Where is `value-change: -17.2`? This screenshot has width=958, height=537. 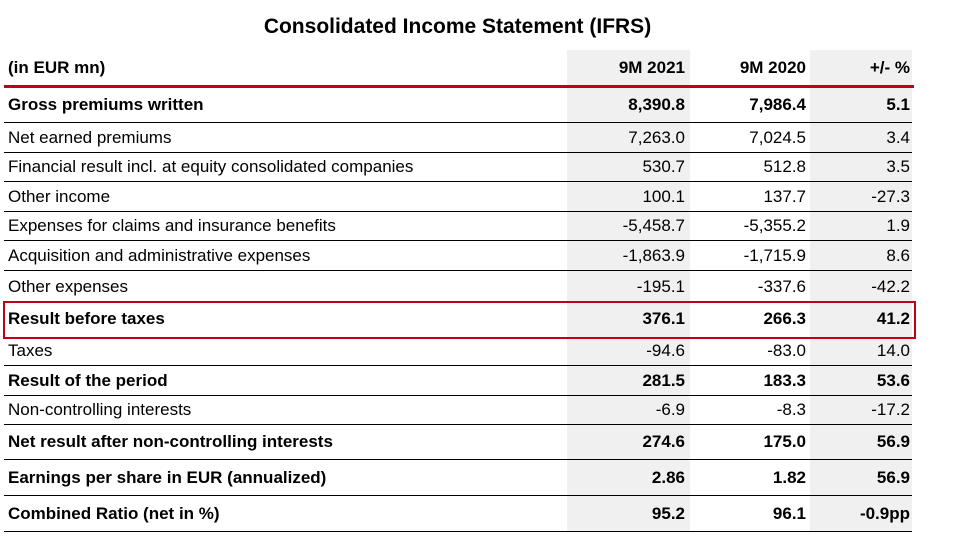 value-change: -17.2 is located at coordinates (861, 410).